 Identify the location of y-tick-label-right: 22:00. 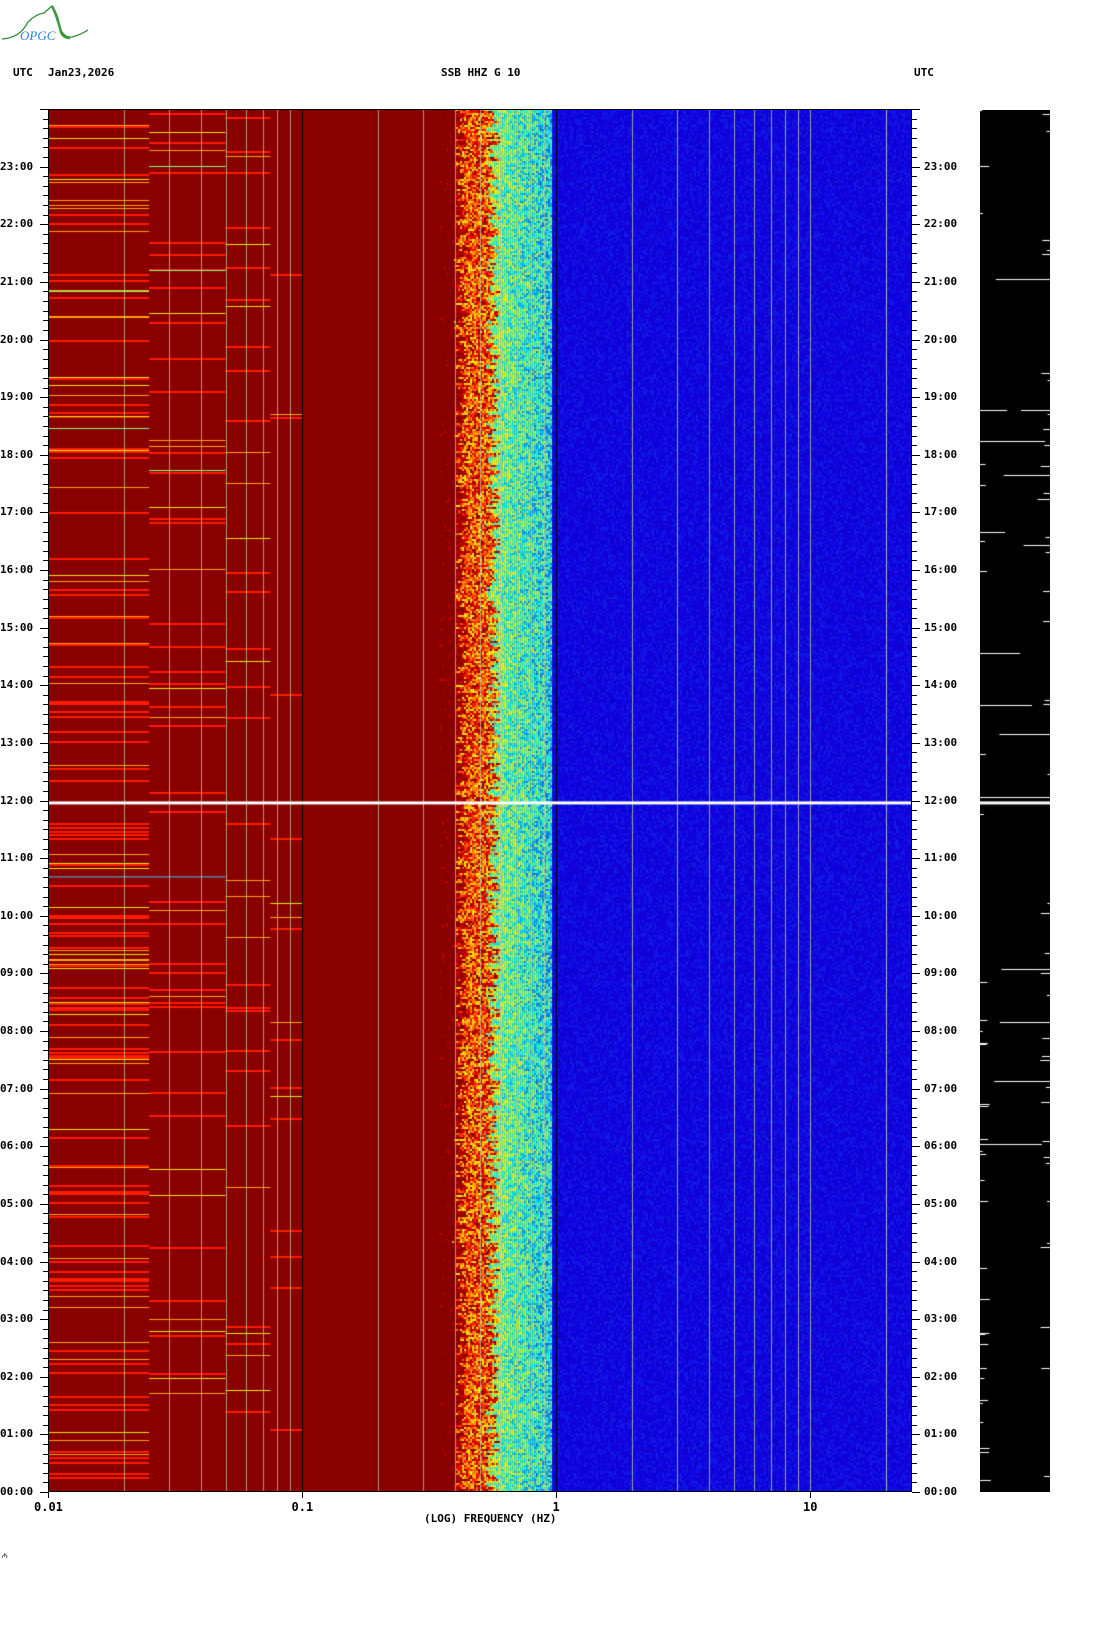
(941, 224).